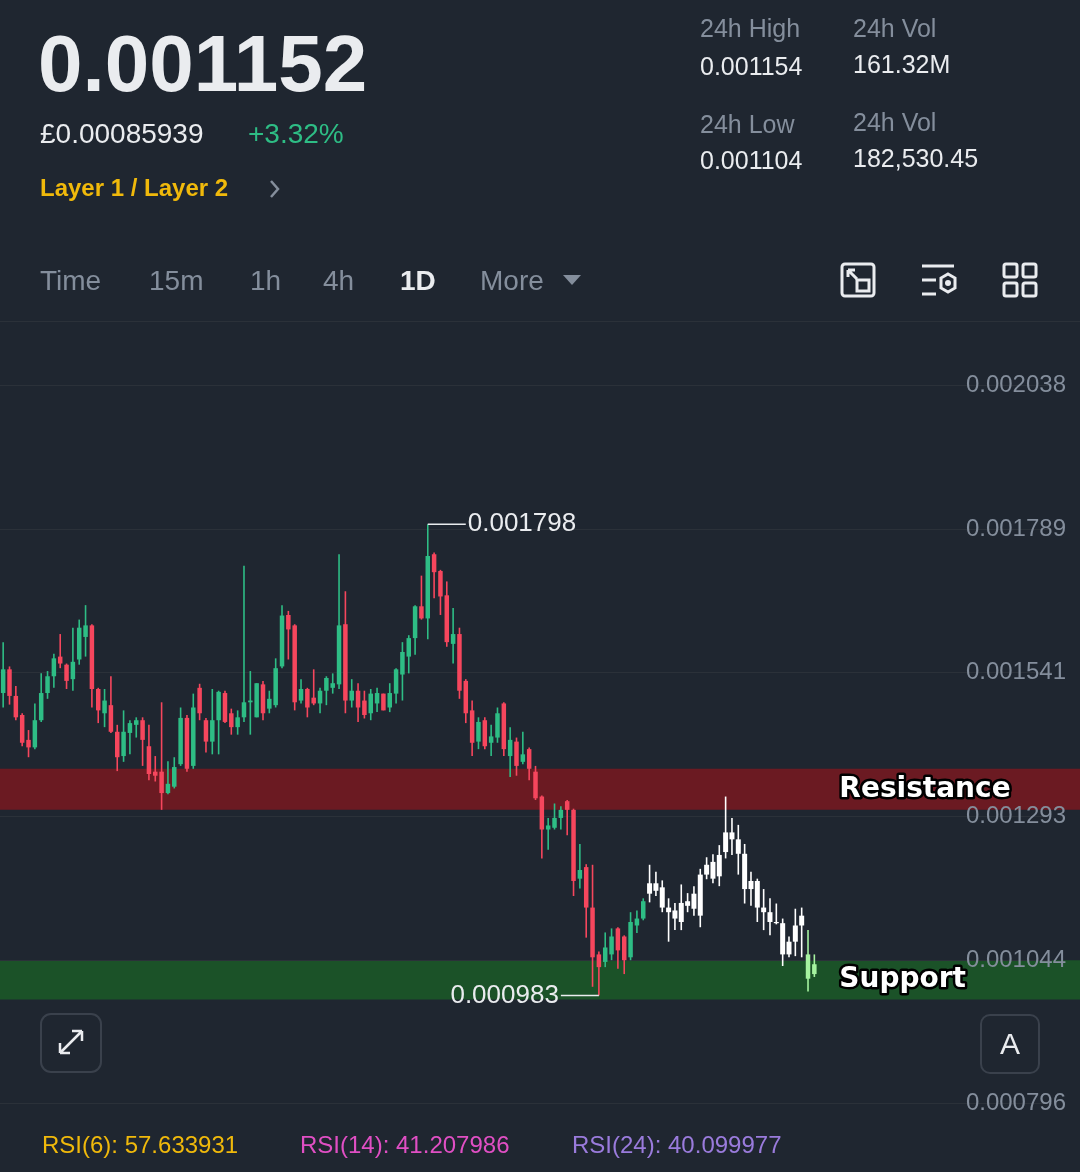  I want to click on y-tick-label: 0.001044, so click(1015, 958).